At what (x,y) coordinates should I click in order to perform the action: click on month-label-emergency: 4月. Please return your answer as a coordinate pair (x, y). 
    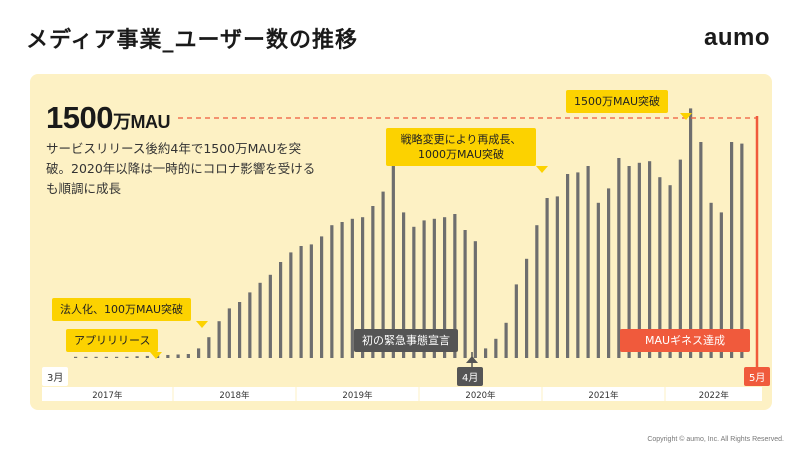
    Looking at the image, I should click on (470, 376).